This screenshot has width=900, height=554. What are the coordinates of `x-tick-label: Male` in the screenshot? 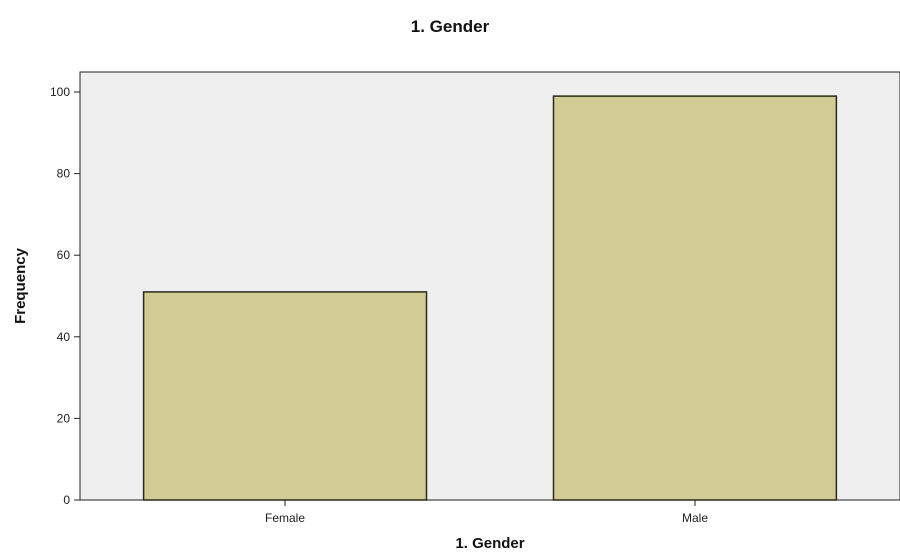 It's located at (695, 518).